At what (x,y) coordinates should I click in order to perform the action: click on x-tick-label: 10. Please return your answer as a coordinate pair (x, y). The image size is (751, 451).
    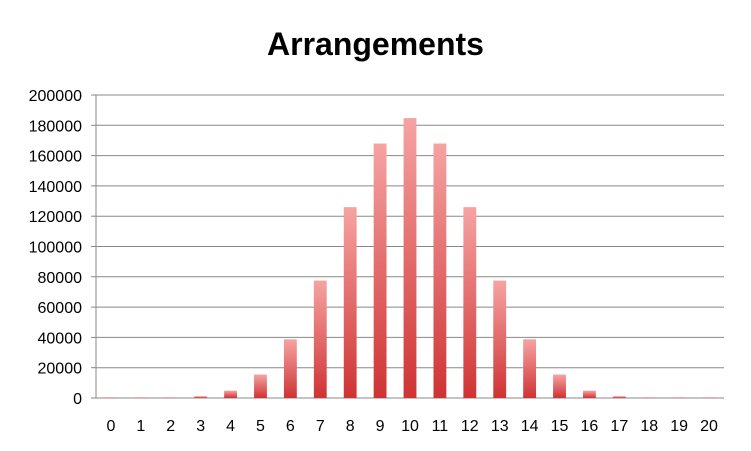
    Looking at the image, I should click on (410, 426).